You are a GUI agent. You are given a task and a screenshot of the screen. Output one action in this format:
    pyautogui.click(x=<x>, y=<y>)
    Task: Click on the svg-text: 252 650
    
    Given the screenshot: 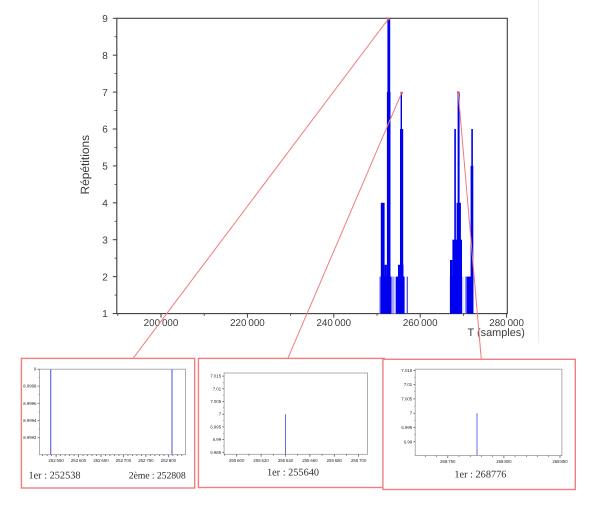 What is the action you would take?
    pyautogui.click(x=101, y=460)
    